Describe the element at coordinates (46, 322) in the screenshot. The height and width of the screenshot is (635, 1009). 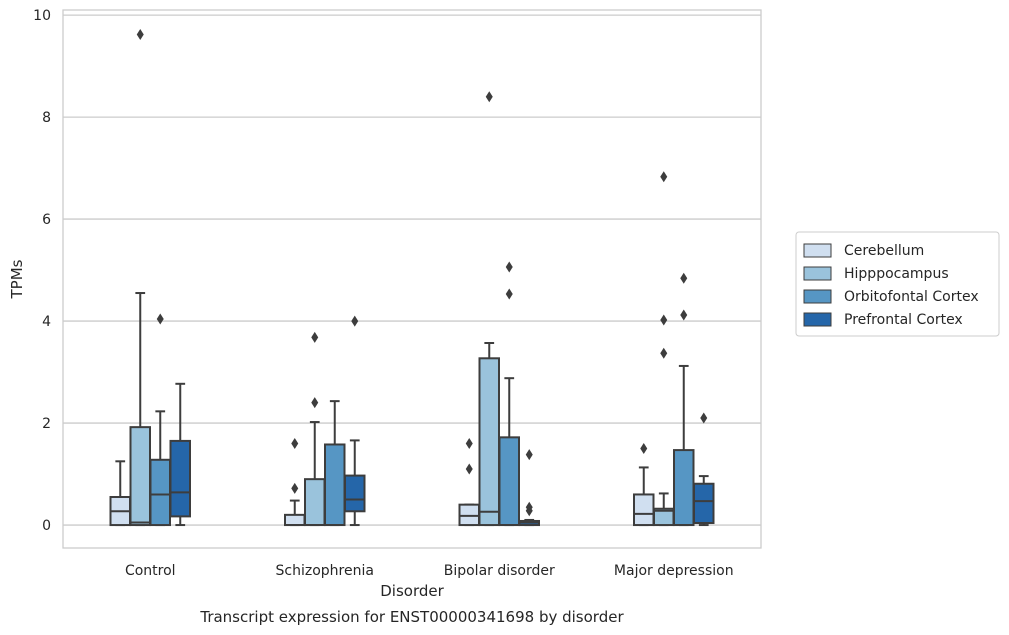
I see `y-tick-label: 4` at that location.